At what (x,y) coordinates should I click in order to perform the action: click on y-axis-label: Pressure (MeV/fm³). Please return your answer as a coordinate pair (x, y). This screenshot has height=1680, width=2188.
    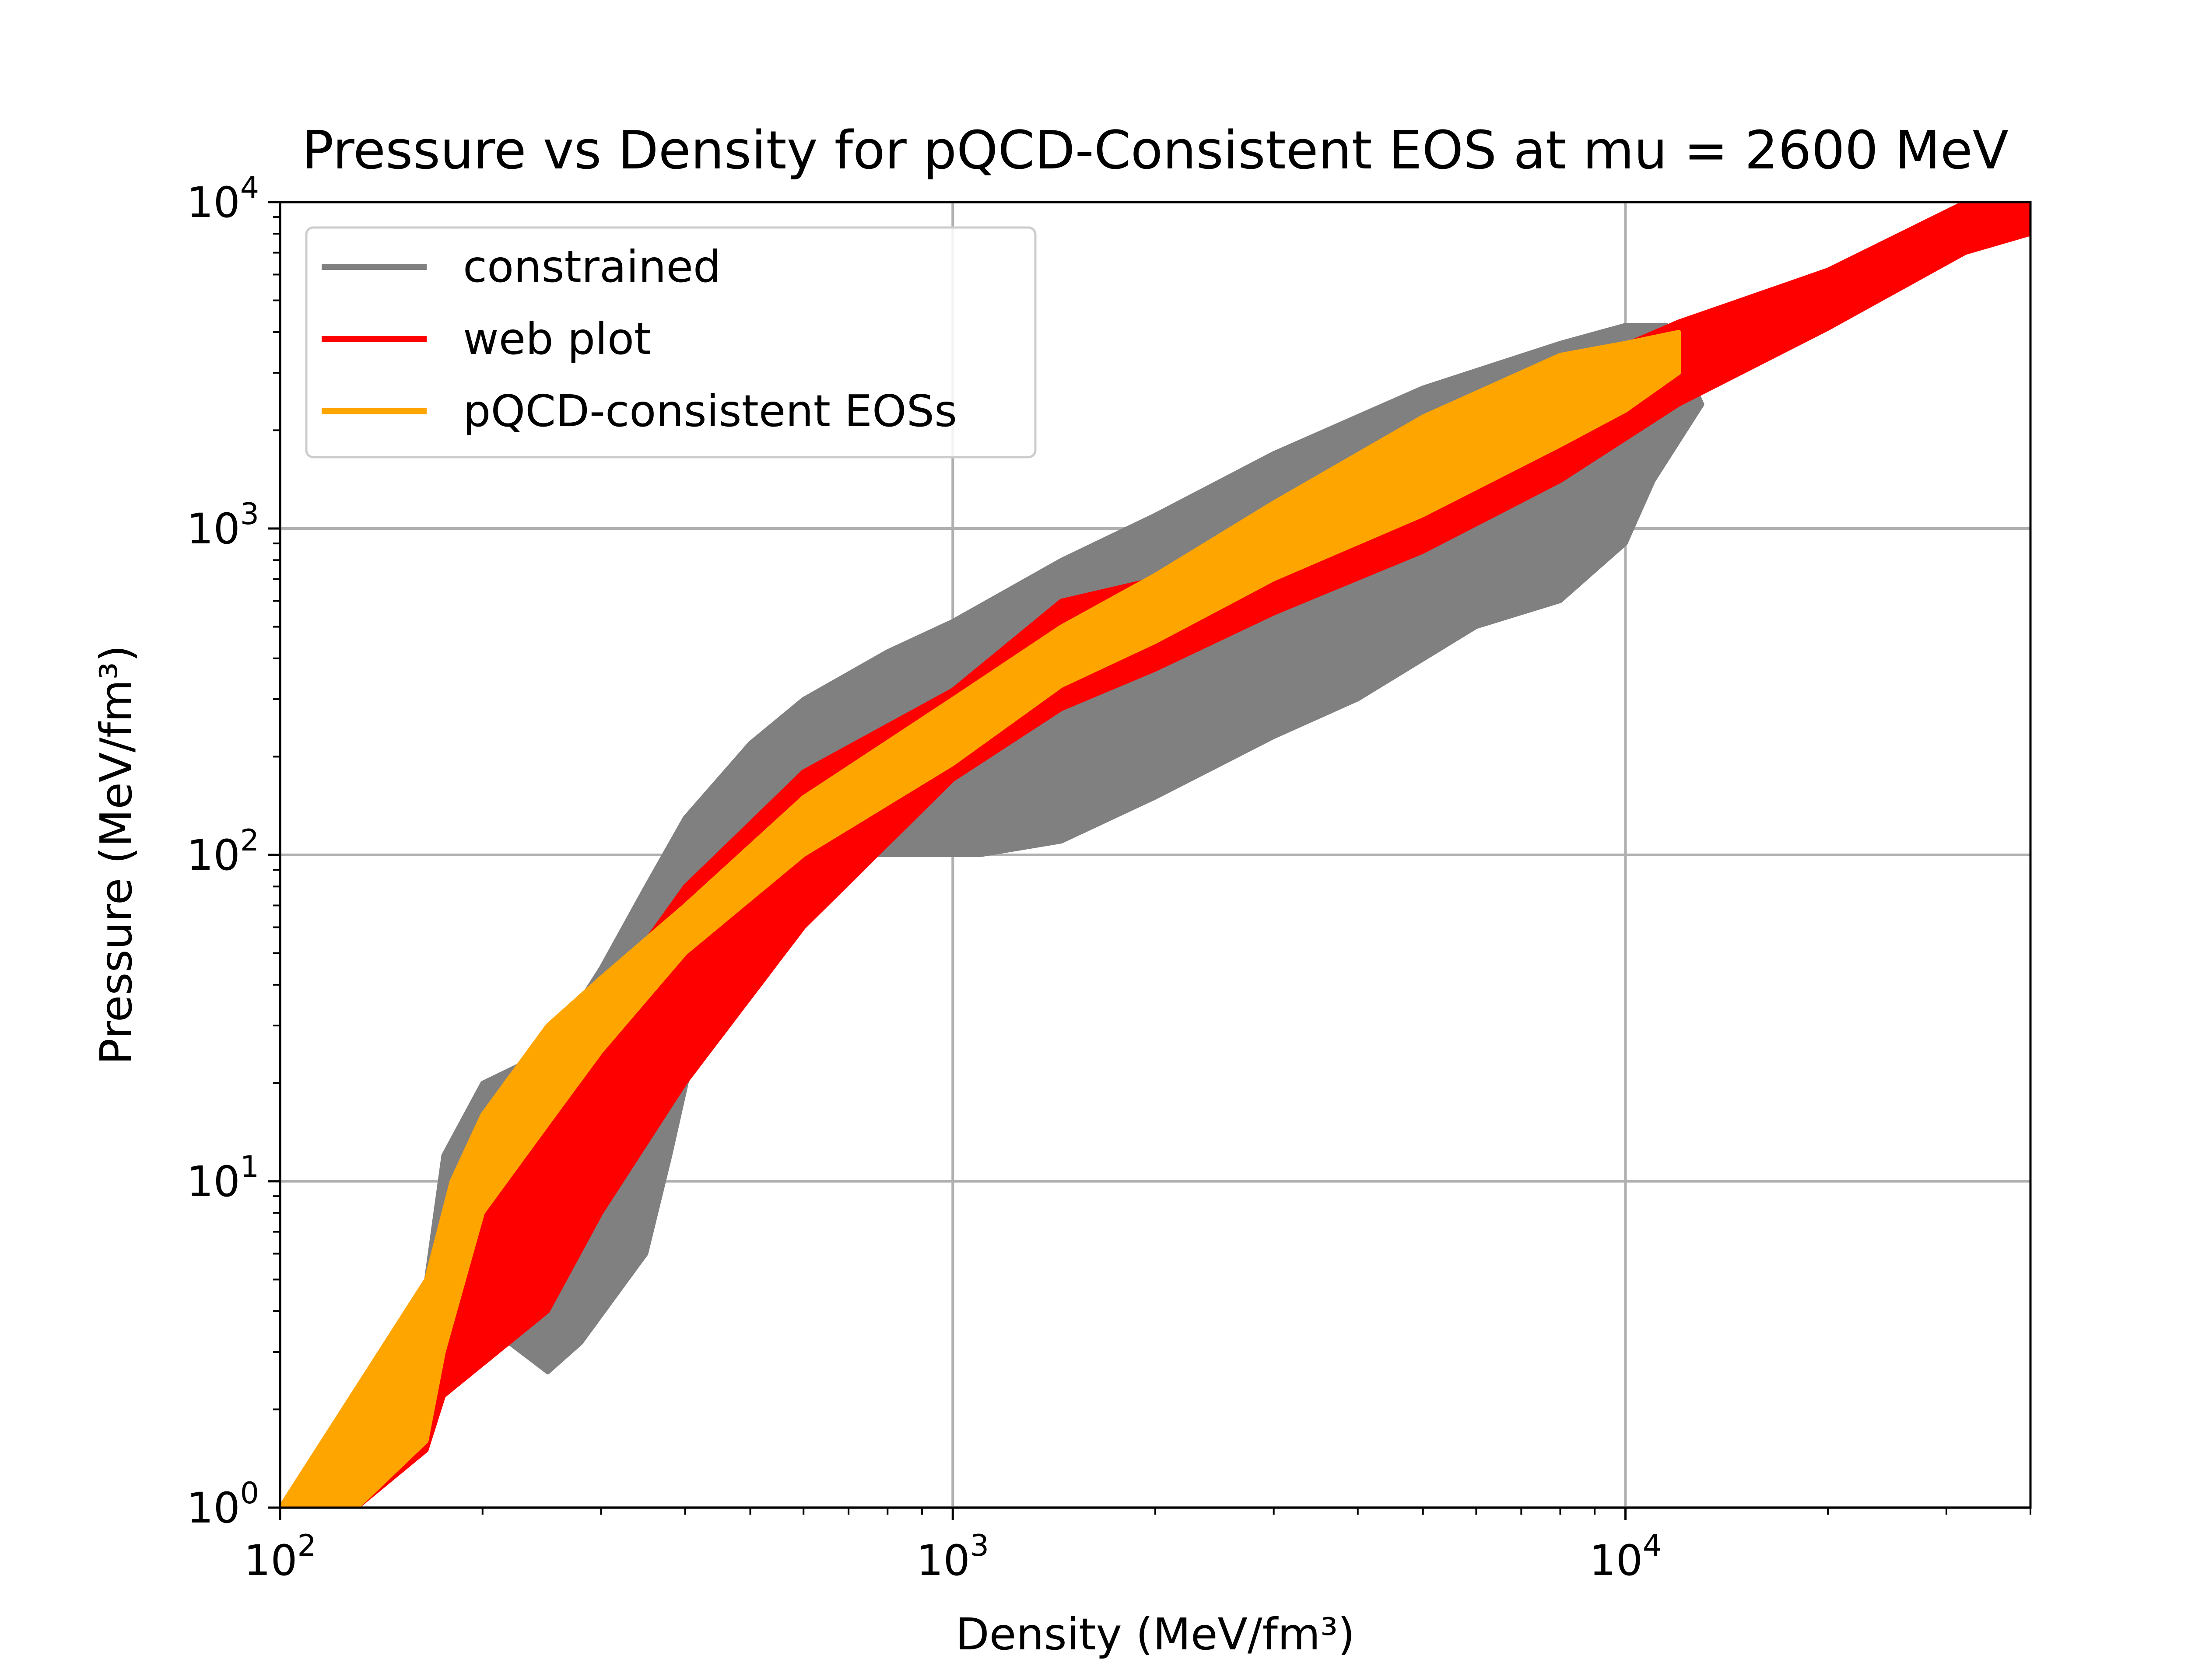
    Looking at the image, I should click on (117, 854).